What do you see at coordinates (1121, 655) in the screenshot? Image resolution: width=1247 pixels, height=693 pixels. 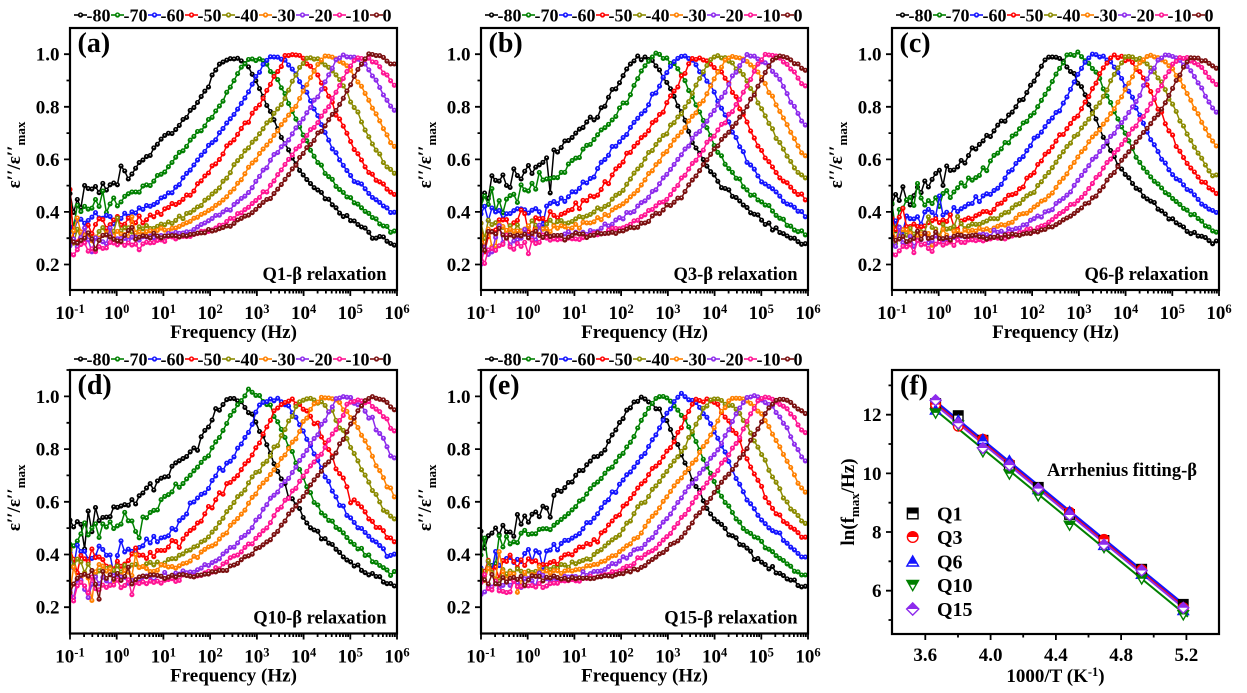 I see `svg-text: 4.8` at bounding box center [1121, 655].